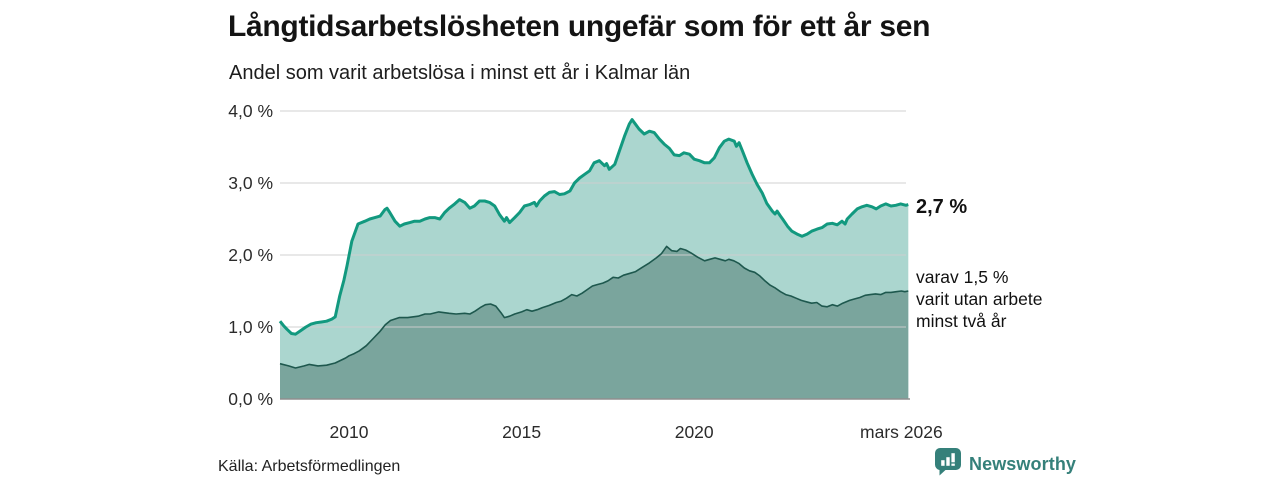 This screenshot has width=1280, height=480. I want to click on y-axis-tick-label: 2,0 %, so click(250, 255).